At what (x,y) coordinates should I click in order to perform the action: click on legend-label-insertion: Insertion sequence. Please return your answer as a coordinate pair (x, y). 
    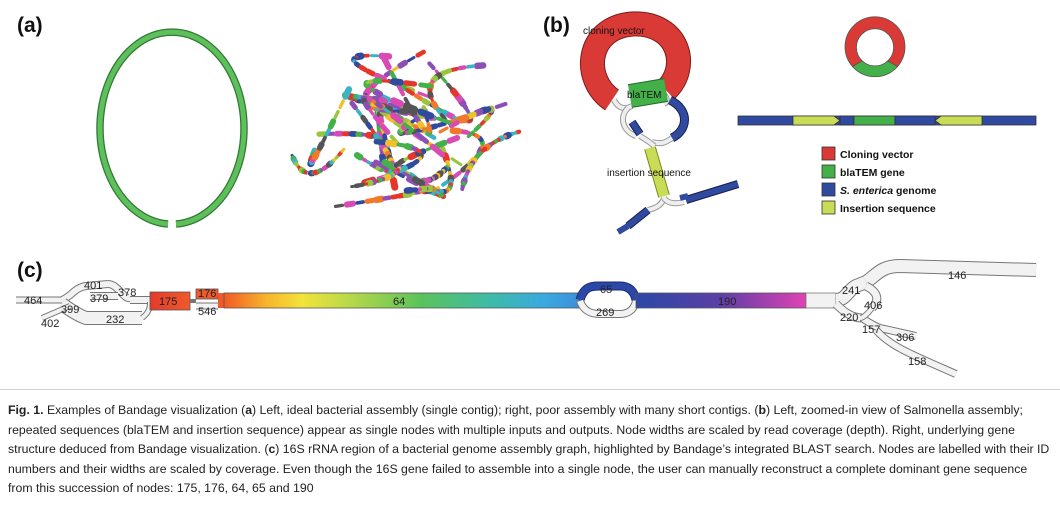
    Looking at the image, I should click on (888, 209).